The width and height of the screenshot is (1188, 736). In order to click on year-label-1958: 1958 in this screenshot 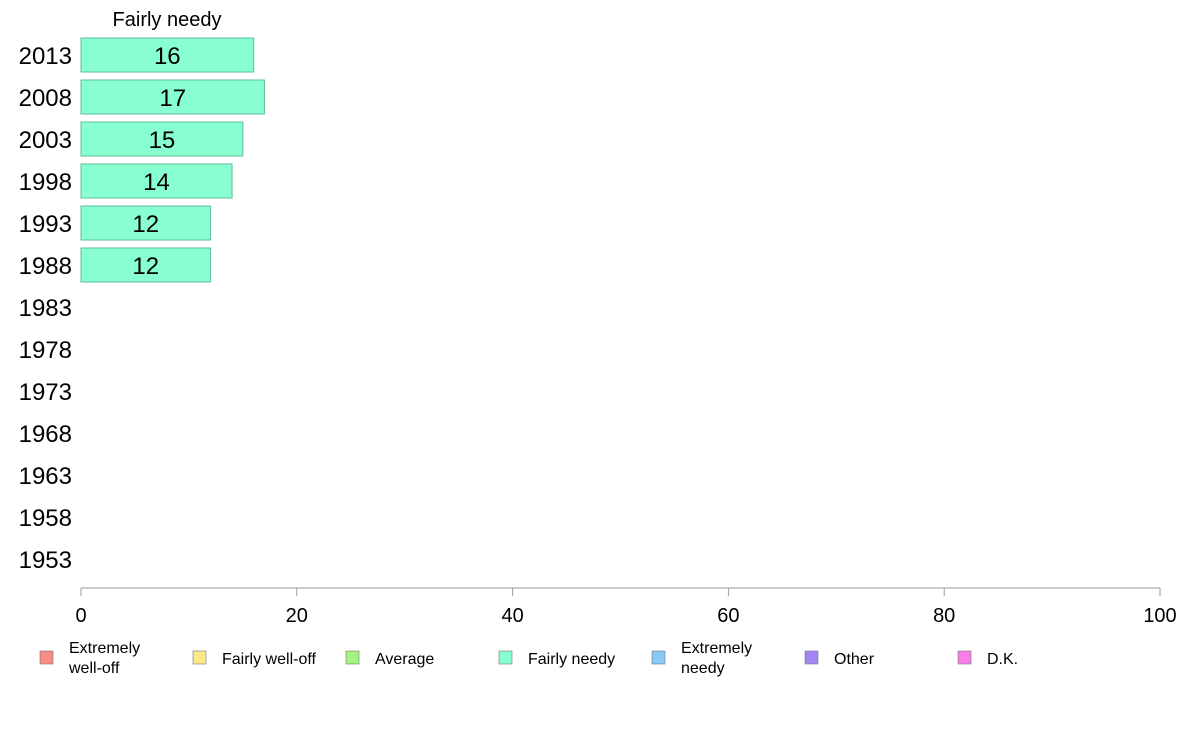, I will do `click(45, 518)`.